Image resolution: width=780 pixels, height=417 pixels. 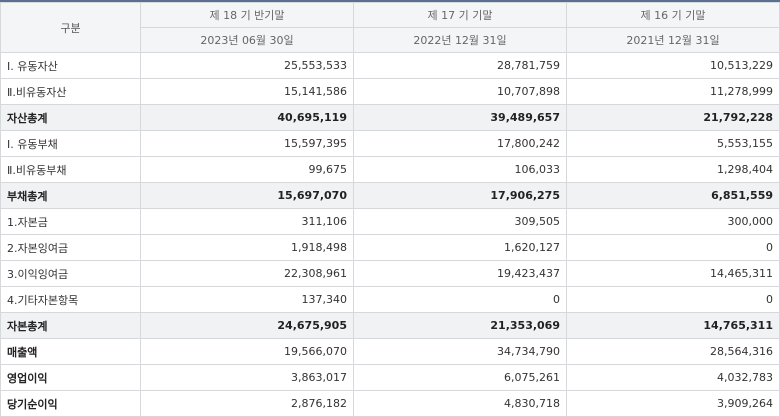 What do you see at coordinates (70, 91) in the screenshot?
I see `row-label: Ⅱ.비유동자산` at bounding box center [70, 91].